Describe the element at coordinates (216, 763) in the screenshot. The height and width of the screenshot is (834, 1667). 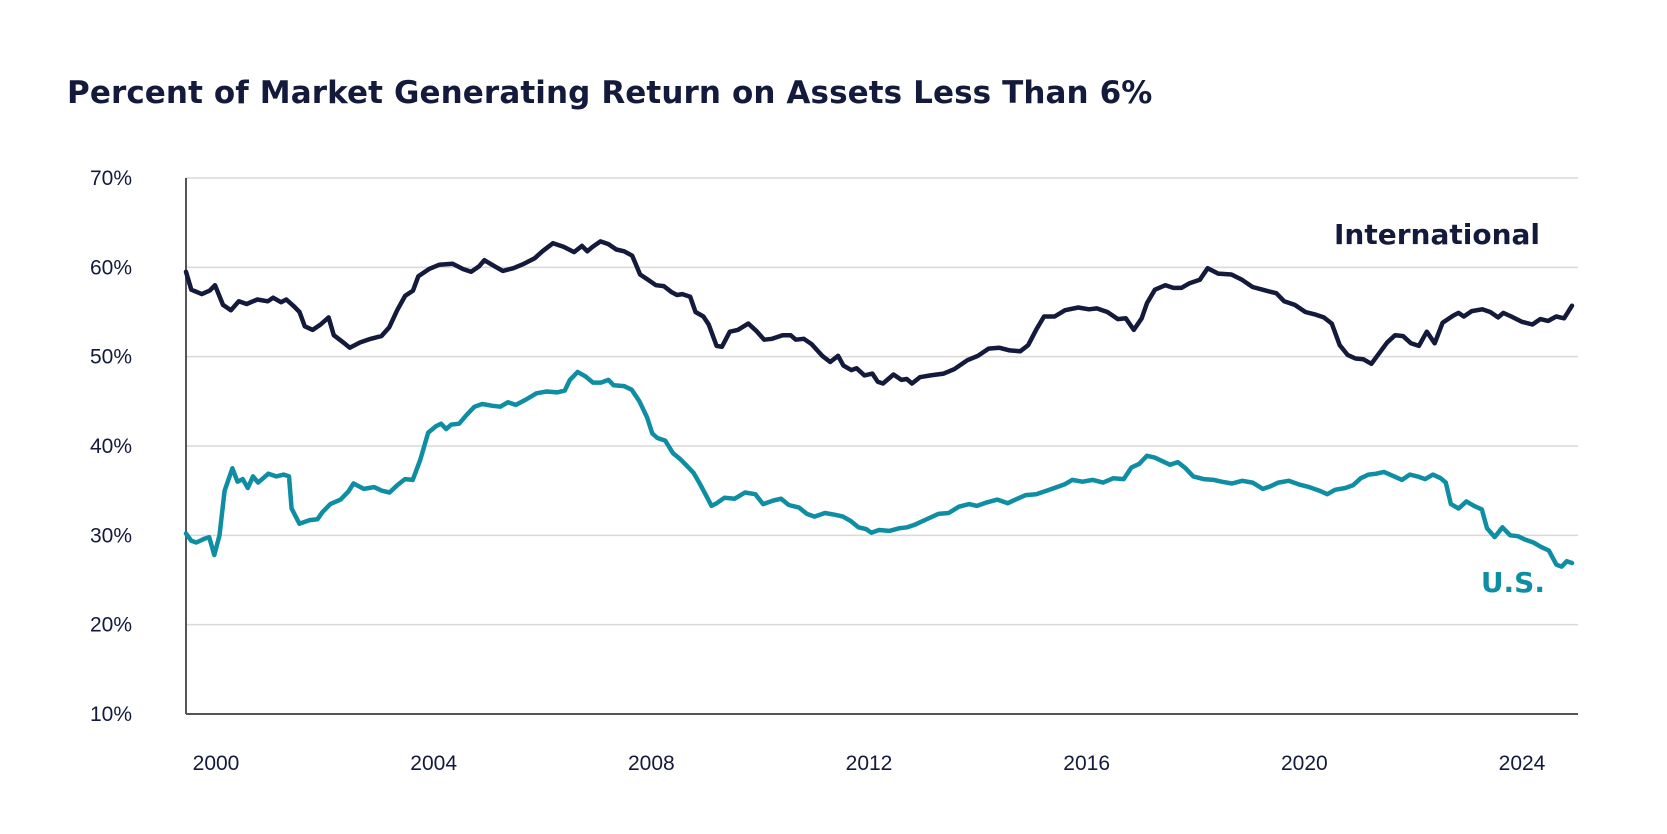
I see `x-tick-label: 2000` at that location.